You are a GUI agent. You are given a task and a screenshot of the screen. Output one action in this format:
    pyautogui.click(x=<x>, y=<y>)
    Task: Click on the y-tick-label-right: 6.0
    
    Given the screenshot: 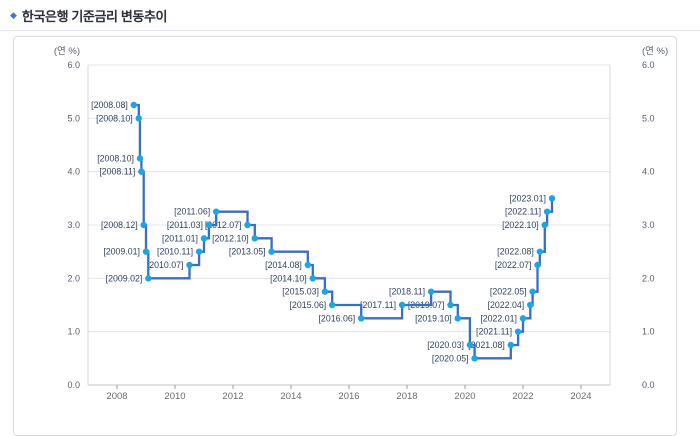 What is the action you would take?
    pyautogui.click(x=648, y=65)
    